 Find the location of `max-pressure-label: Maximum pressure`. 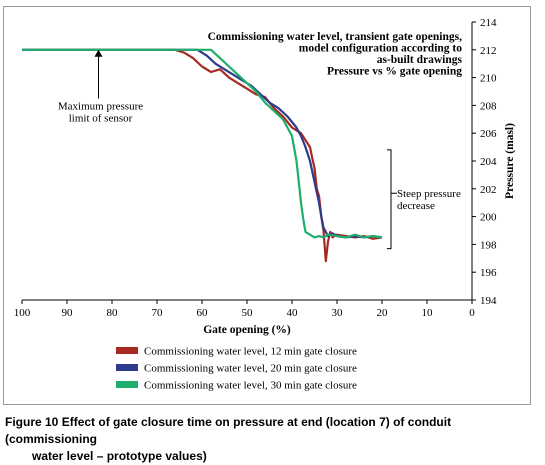

max-pressure-label: Maximum pressure is located at coordinates (100, 106).